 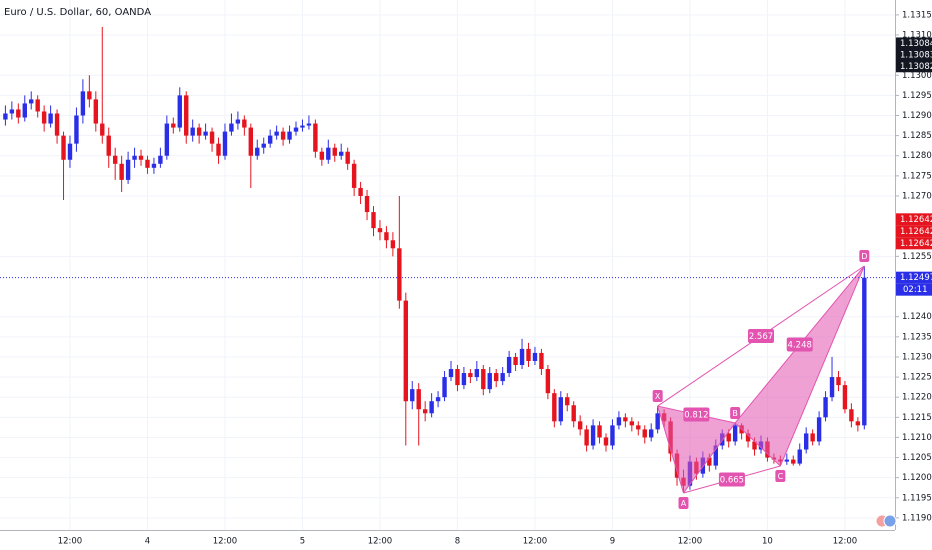 What do you see at coordinates (302, 542) in the screenshot?
I see `x-tick-label: 5` at bounding box center [302, 542].